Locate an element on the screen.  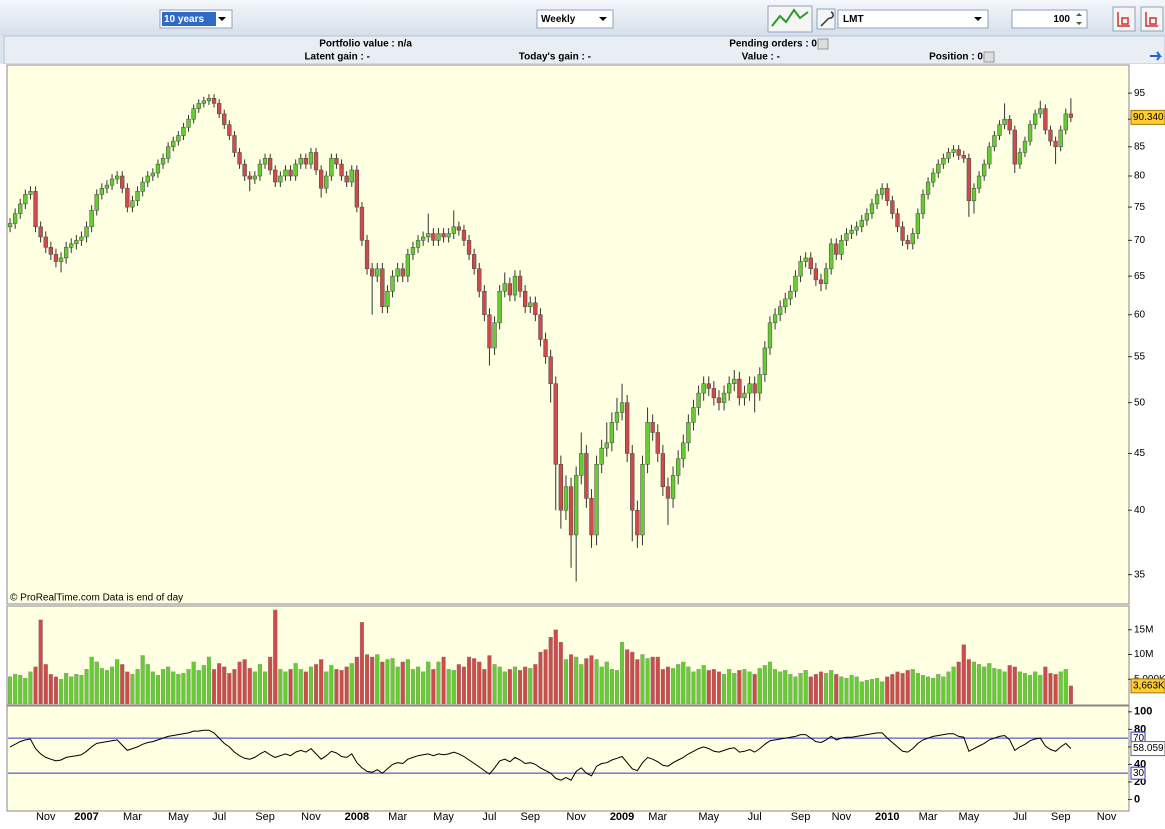
spinner is located at coordinates (1079, 19).